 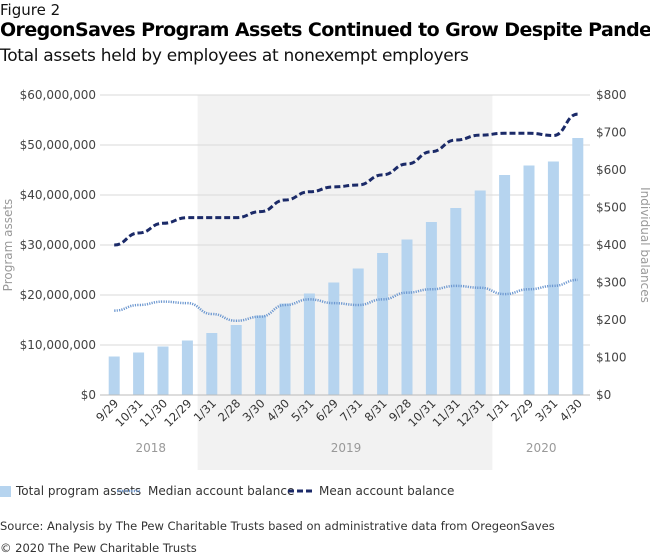 What do you see at coordinates (346, 448) in the screenshot?
I see `year-label: 2019` at bounding box center [346, 448].